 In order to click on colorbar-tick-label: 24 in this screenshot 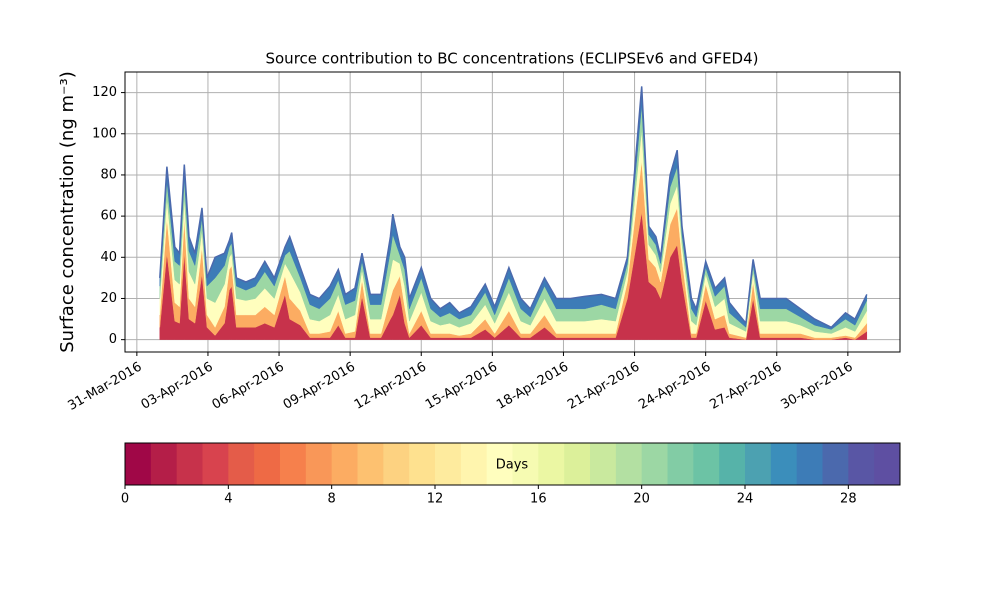, I will do `click(745, 499)`.